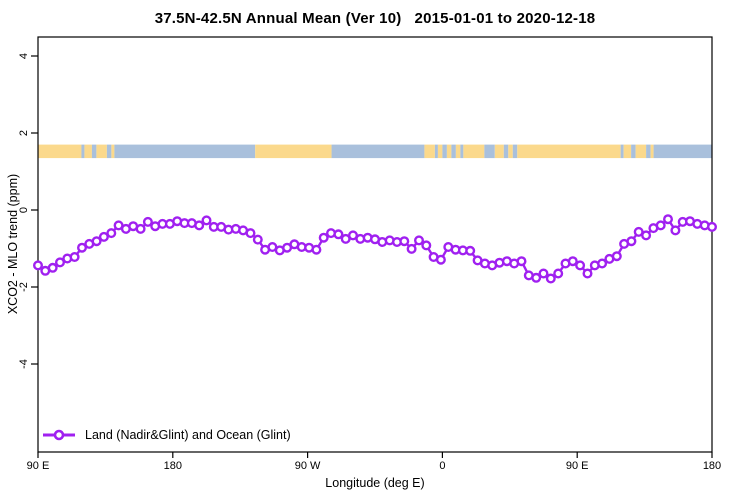 The height and width of the screenshot is (500, 750). Describe the element at coordinates (24, 56) in the screenshot. I see `y-tick-label: 4` at that location.